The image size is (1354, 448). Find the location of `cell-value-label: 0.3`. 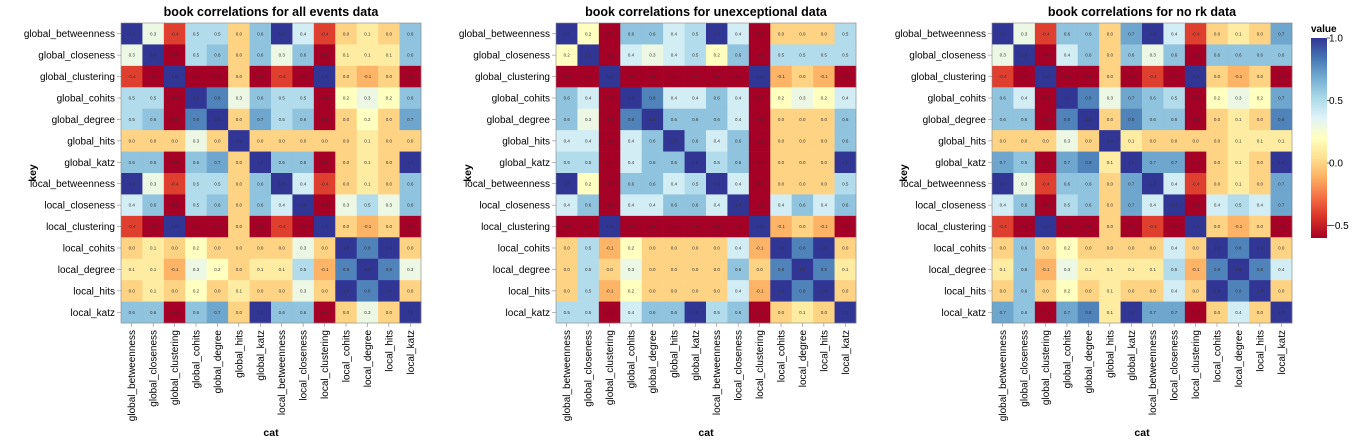

cell-value-label: 0.3 is located at coordinates (346, 205).